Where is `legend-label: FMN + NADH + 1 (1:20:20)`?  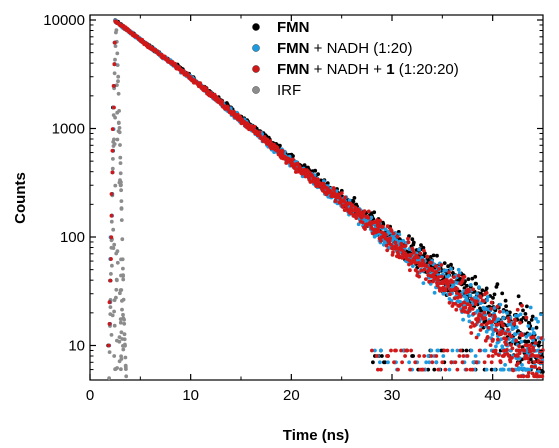
legend-label: FMN + NADH + 1 (1:20:20) is located at coordinates (368, 69).